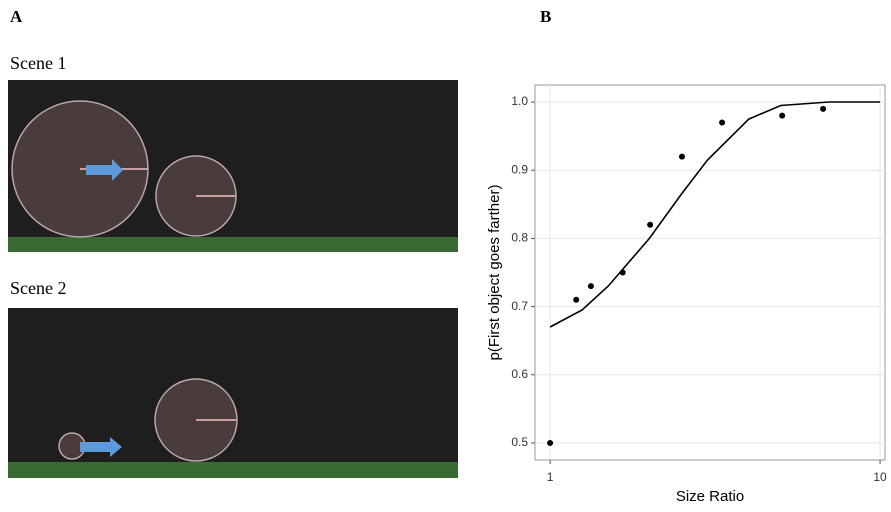 The width and height of the screenshot is (891, 512). Describe the element at coordinates (38, 288) in the screenshot. I see `scene-label: Scene 2` at that location.